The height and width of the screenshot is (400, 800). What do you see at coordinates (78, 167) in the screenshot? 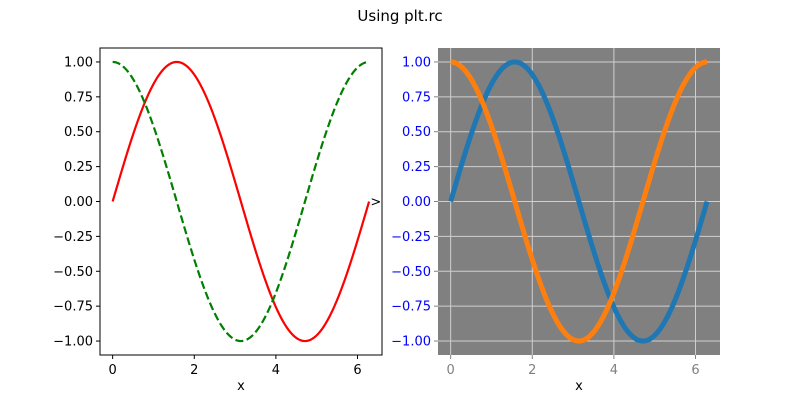
I see `left-ytick-label-5: 0.25` at bounding box center [78, 167].